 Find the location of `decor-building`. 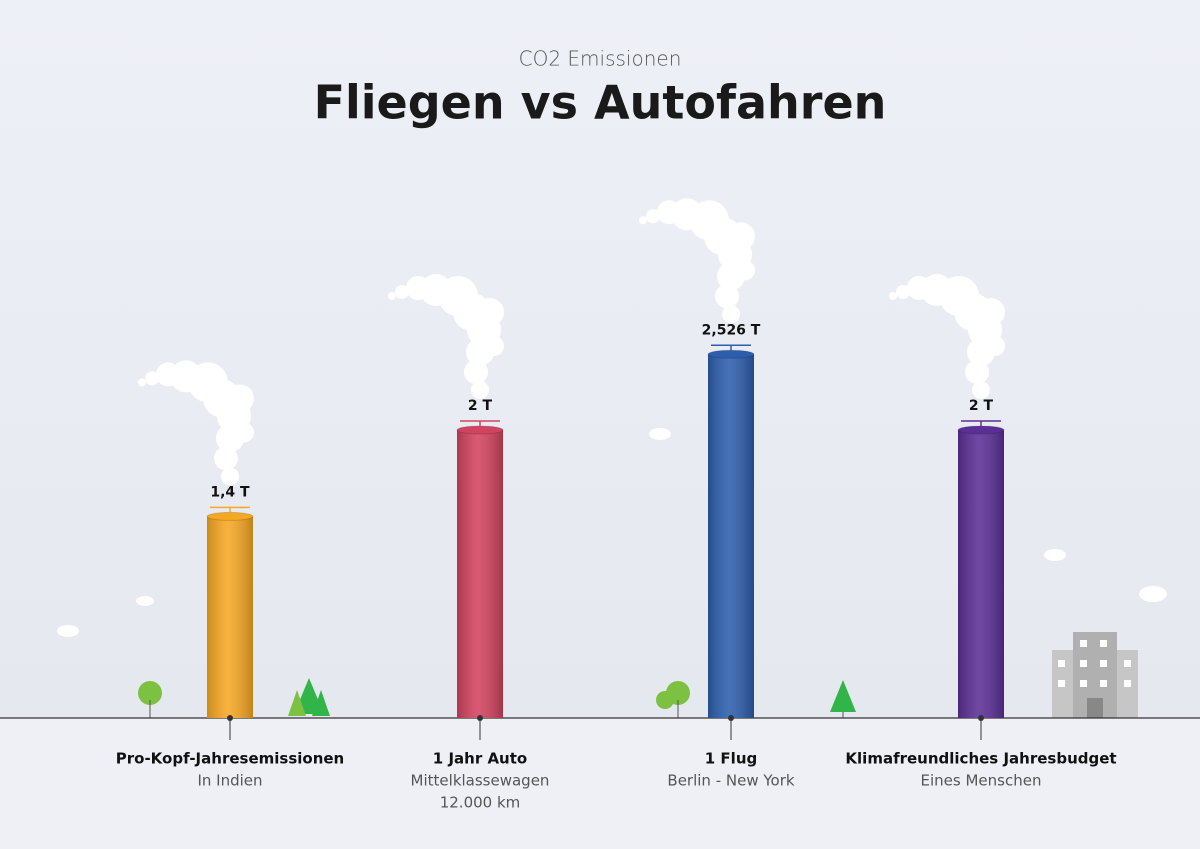

decor-building is located at coordinates (1095, 675).